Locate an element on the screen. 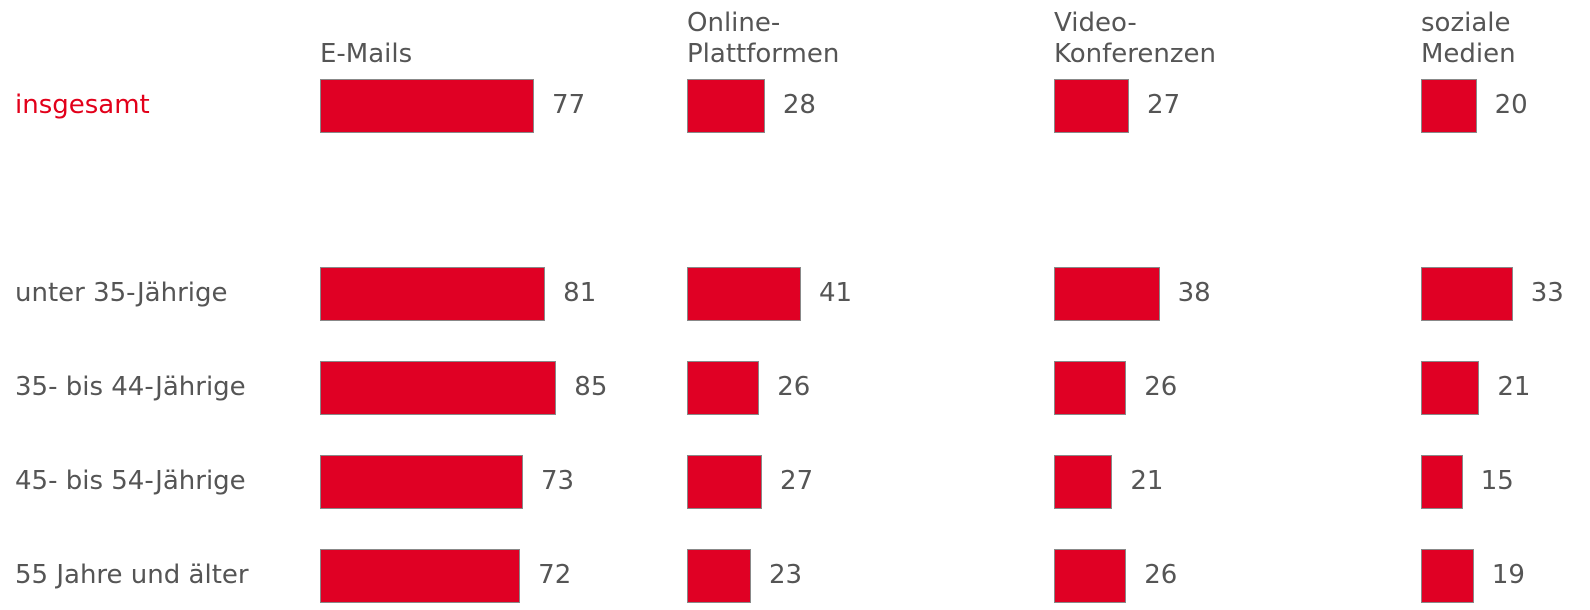 The width and height of the screenshot is (1590, 610). value-label: 73 is located at coordinates (557, 481).